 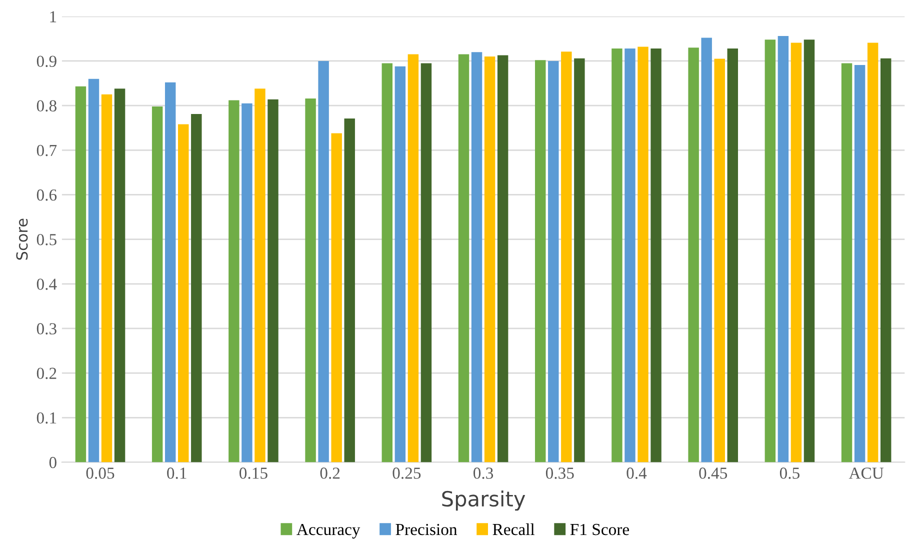 I want to click on y-tick-label: 0.2, so click(x=46, y=374).